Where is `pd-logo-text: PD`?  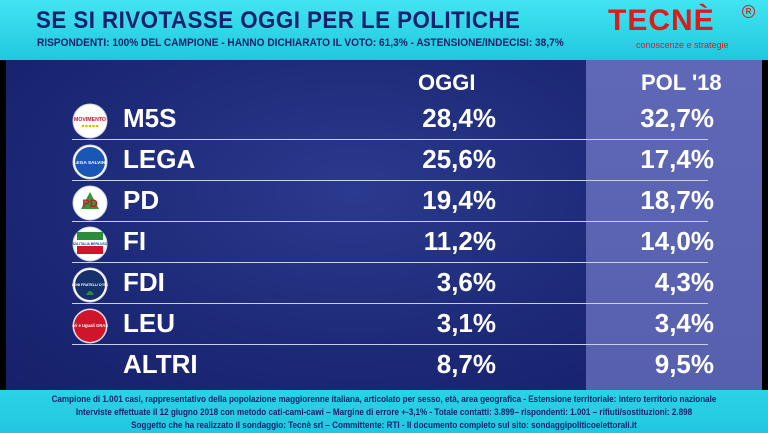 pd-logo-text: PD is located at coordinates (89, 204).